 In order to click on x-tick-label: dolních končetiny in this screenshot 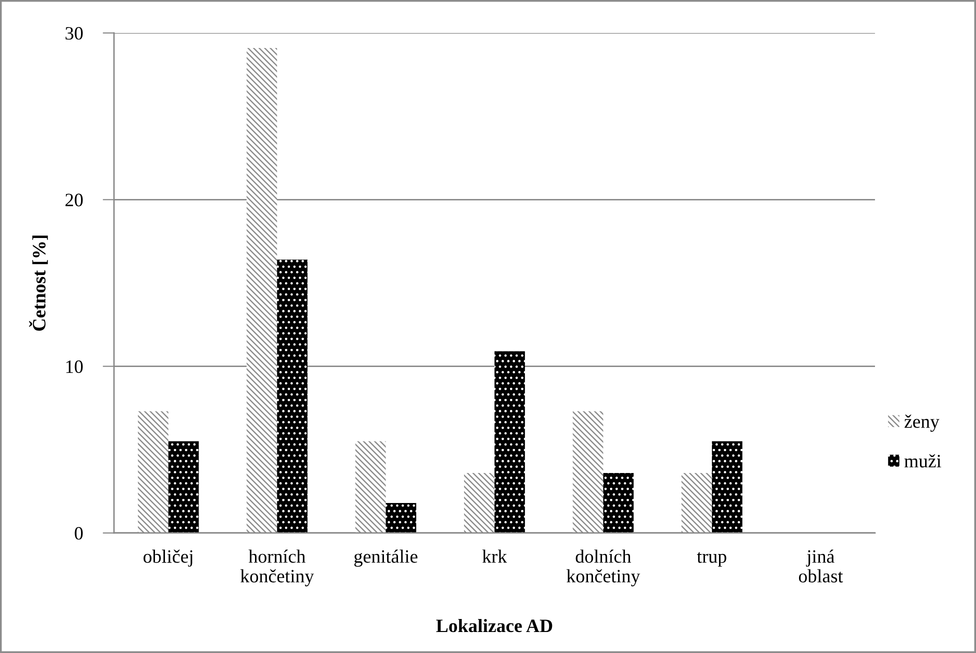, I will do `click(603, 568)`.